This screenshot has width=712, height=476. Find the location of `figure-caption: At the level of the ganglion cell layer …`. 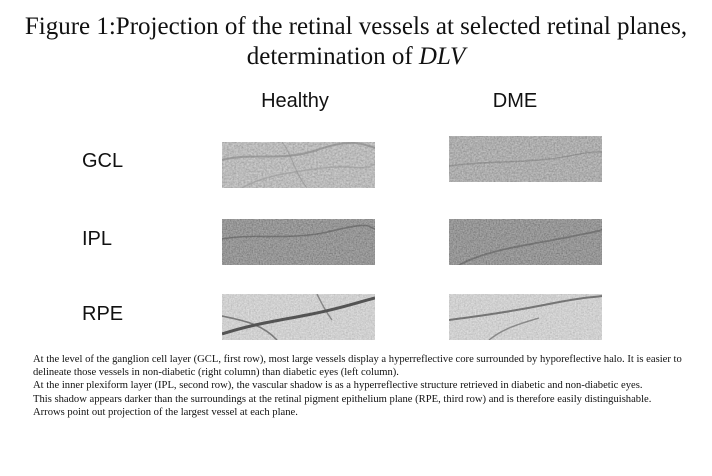

figure-caption: At the level of the ganglion cell layer … is located at coordinates (369, 386).